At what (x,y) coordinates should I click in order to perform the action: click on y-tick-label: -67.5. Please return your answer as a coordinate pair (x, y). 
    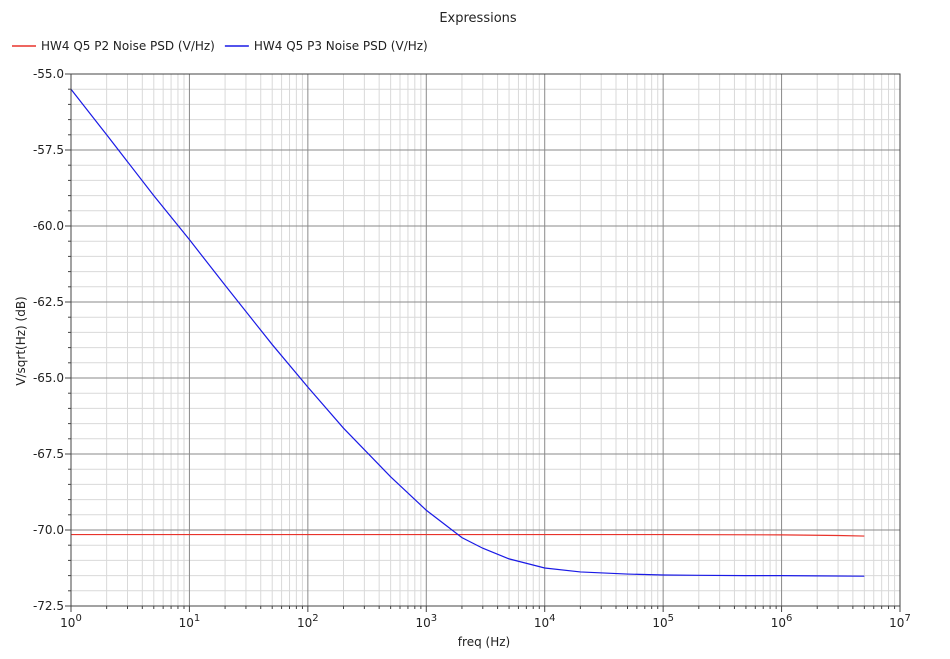
    Looking at the image, I should click on (48, 454).